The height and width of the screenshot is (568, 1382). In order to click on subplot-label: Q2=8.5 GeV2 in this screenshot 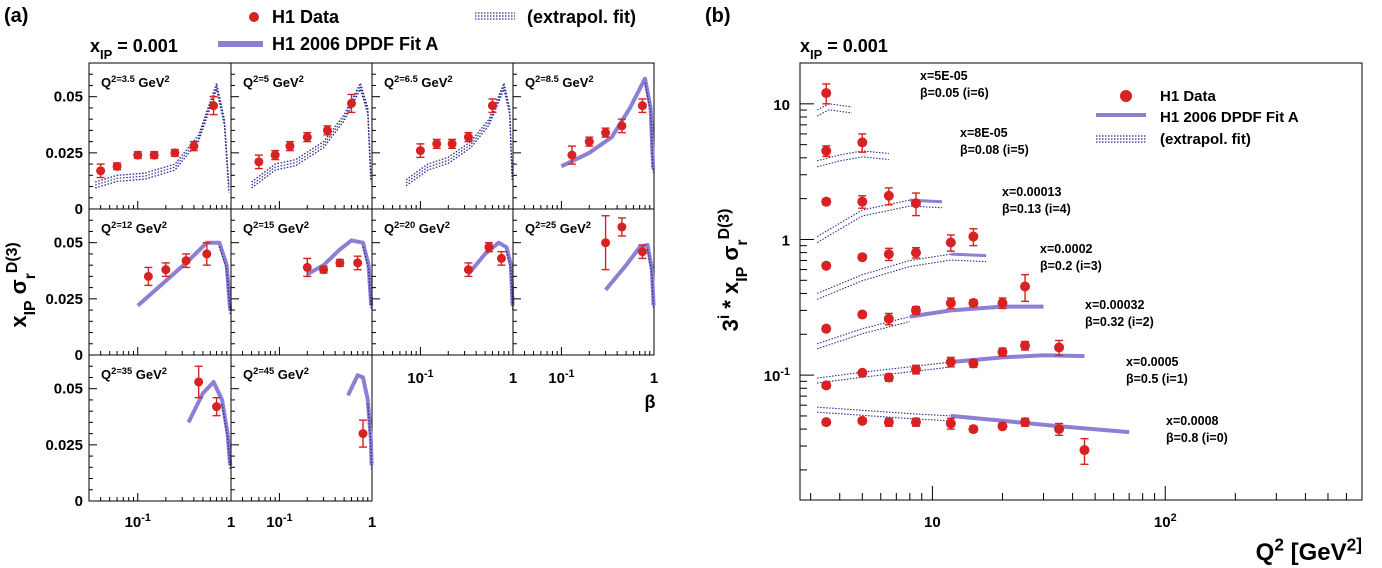, I will do `click(559, 82)`.